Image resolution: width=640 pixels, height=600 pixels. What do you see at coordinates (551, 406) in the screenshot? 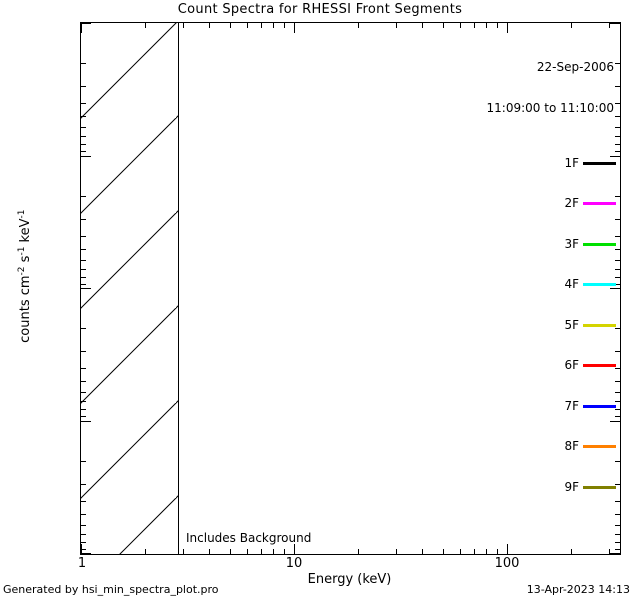
I see `legend-item-7f: 7F` at bounding box center [551, 406].